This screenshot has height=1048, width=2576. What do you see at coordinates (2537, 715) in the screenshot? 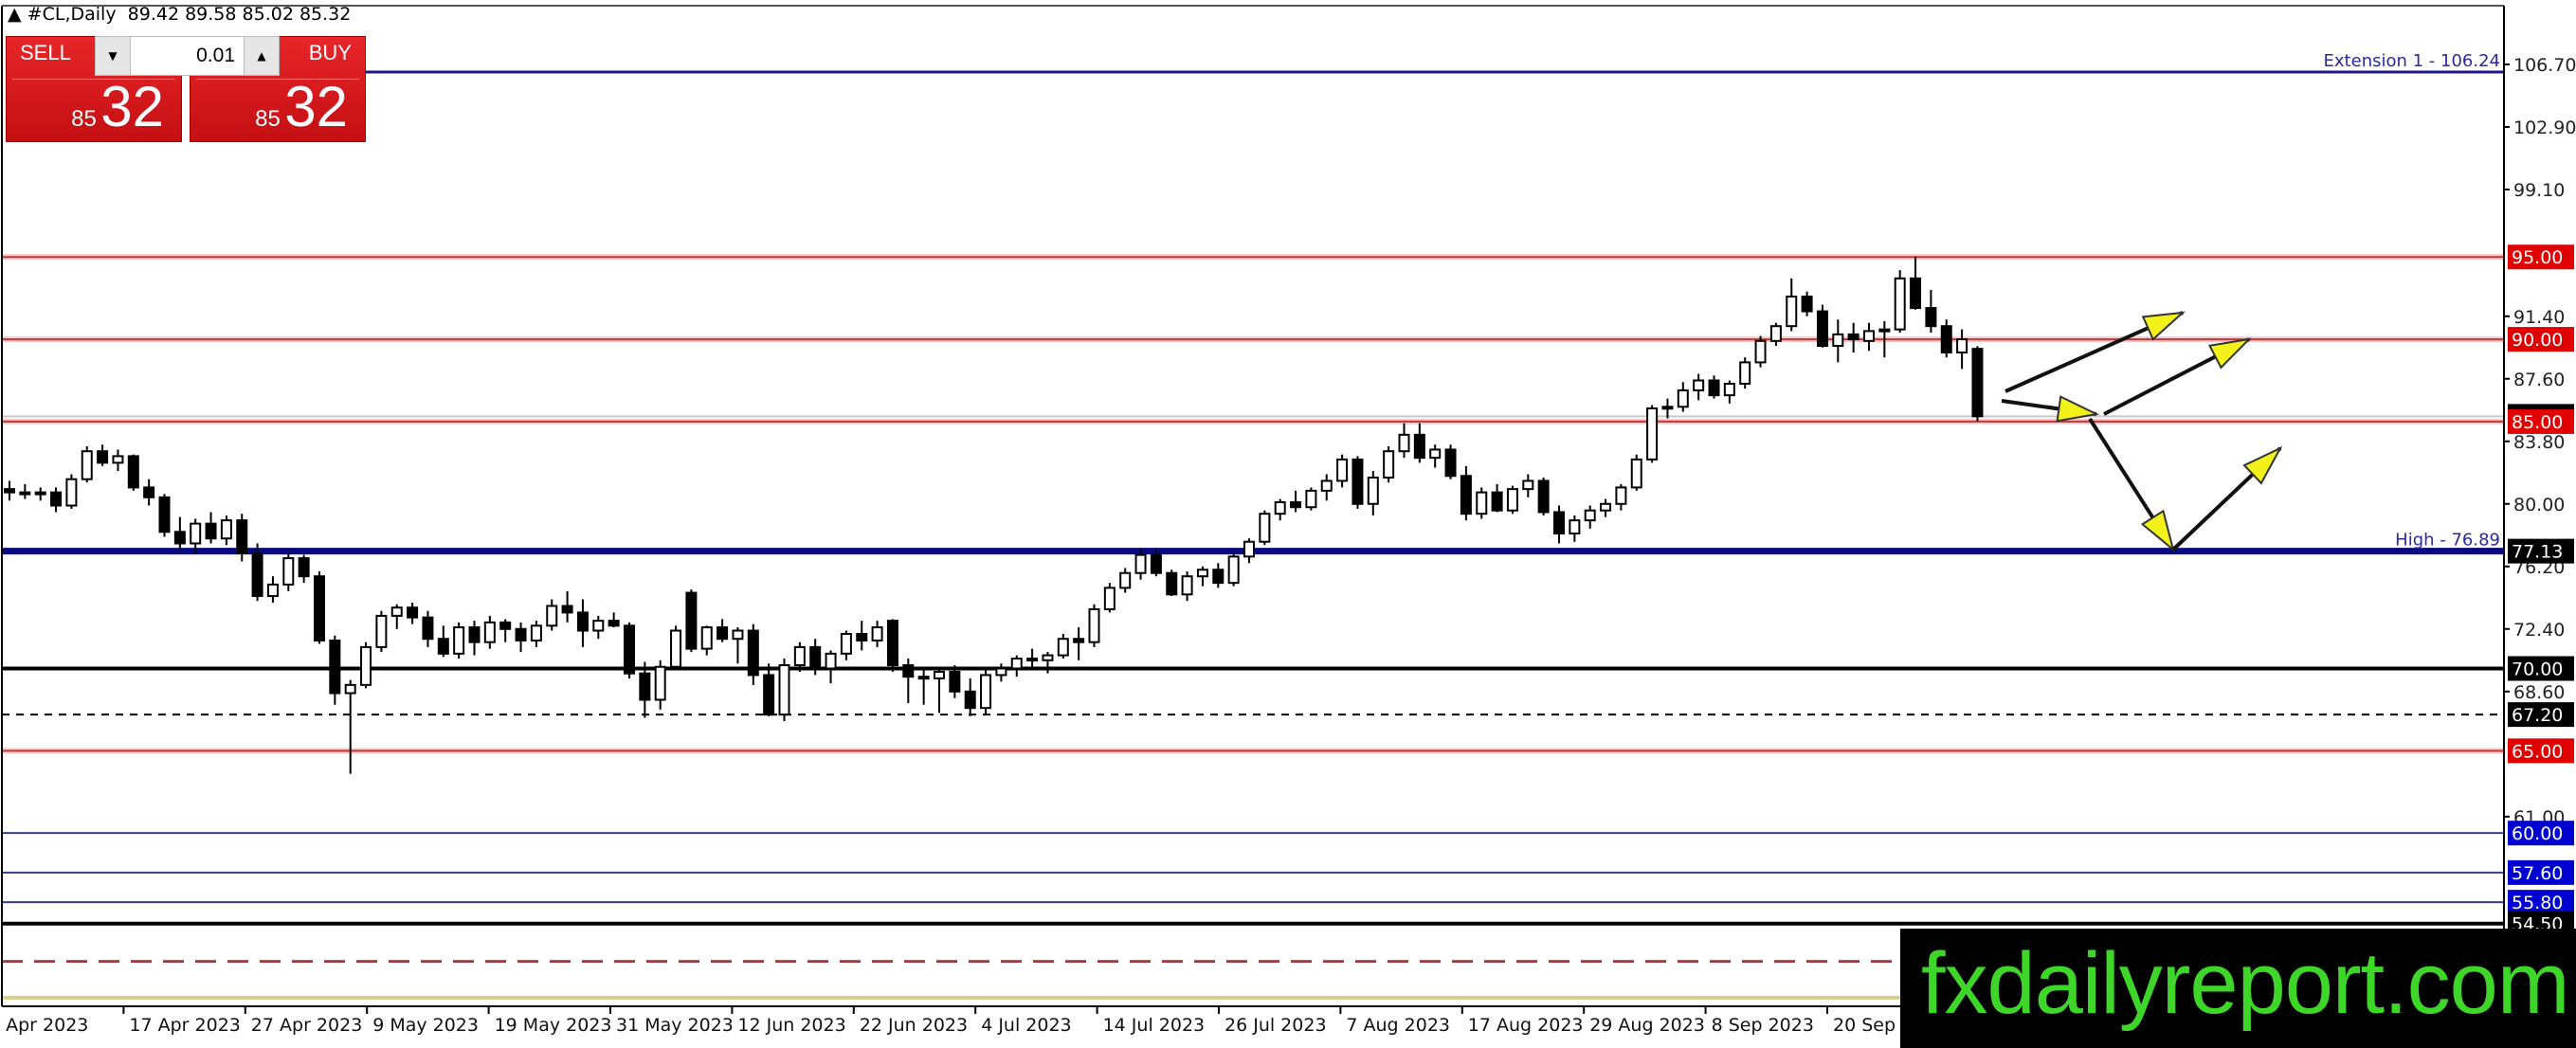
I see `level-price-label: 67.20` at bounding box center [2537, 715].